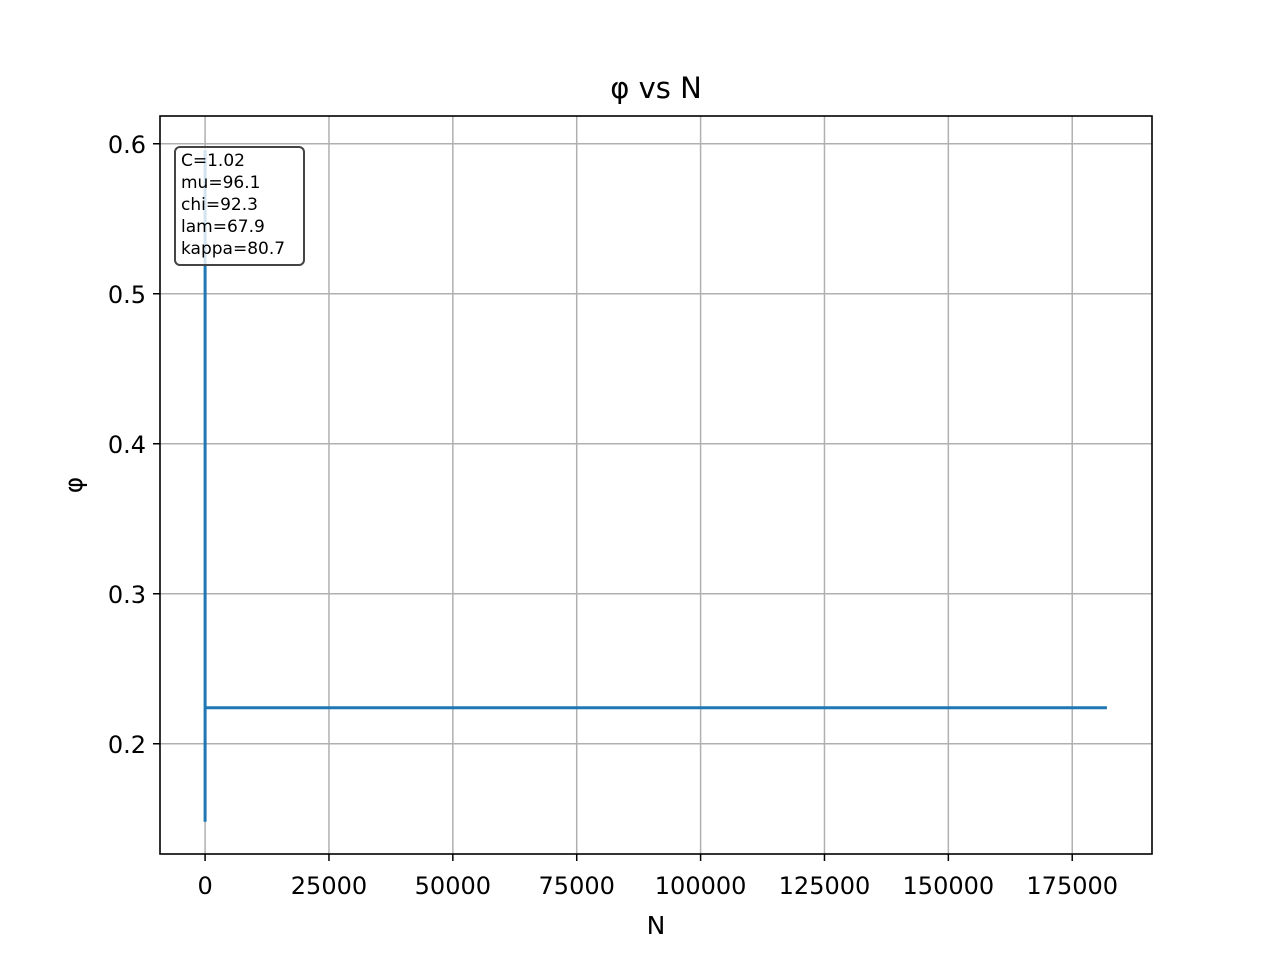  I want to click on y-tick-label: 0.4, so click(127, 445).